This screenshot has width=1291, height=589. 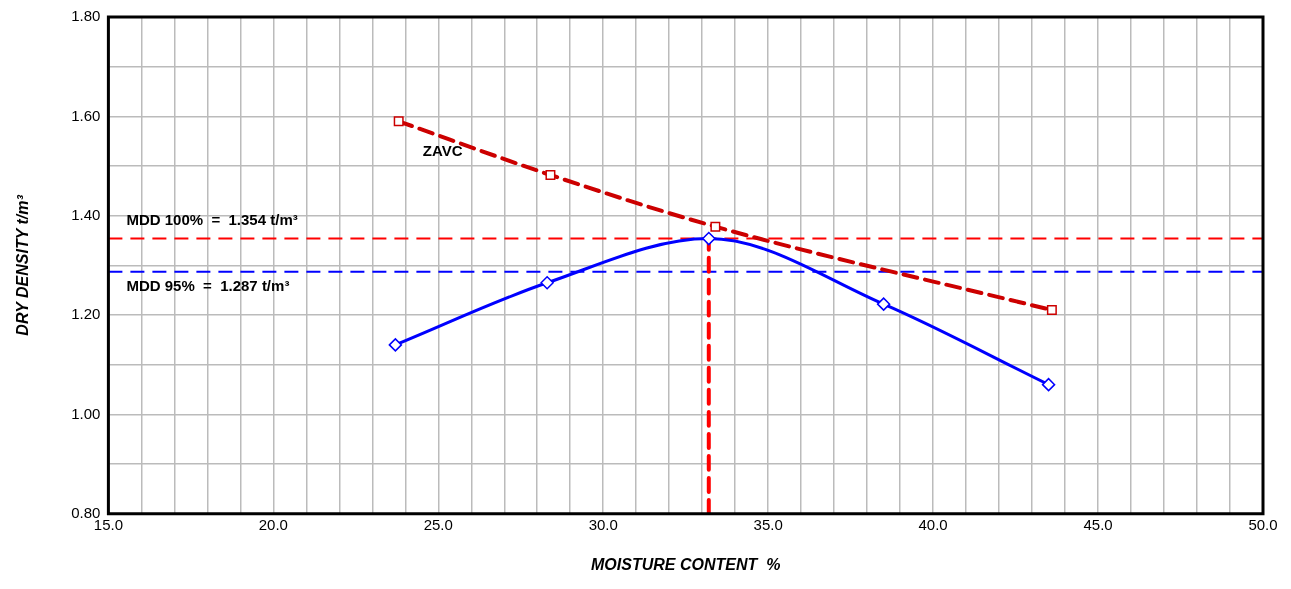 I want to click on x-axis-title: MOISTURE CONTENT %, so click(x=686, y=564).